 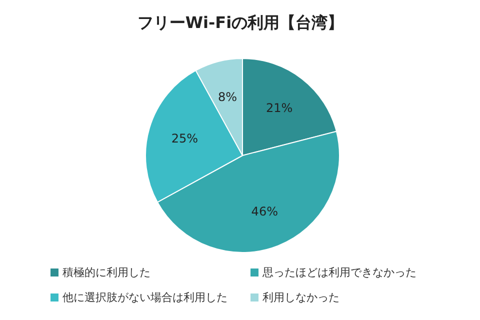 I want to click on legend-label: 他に選択肢がない場合は利用した, so click(x=145, y=297).